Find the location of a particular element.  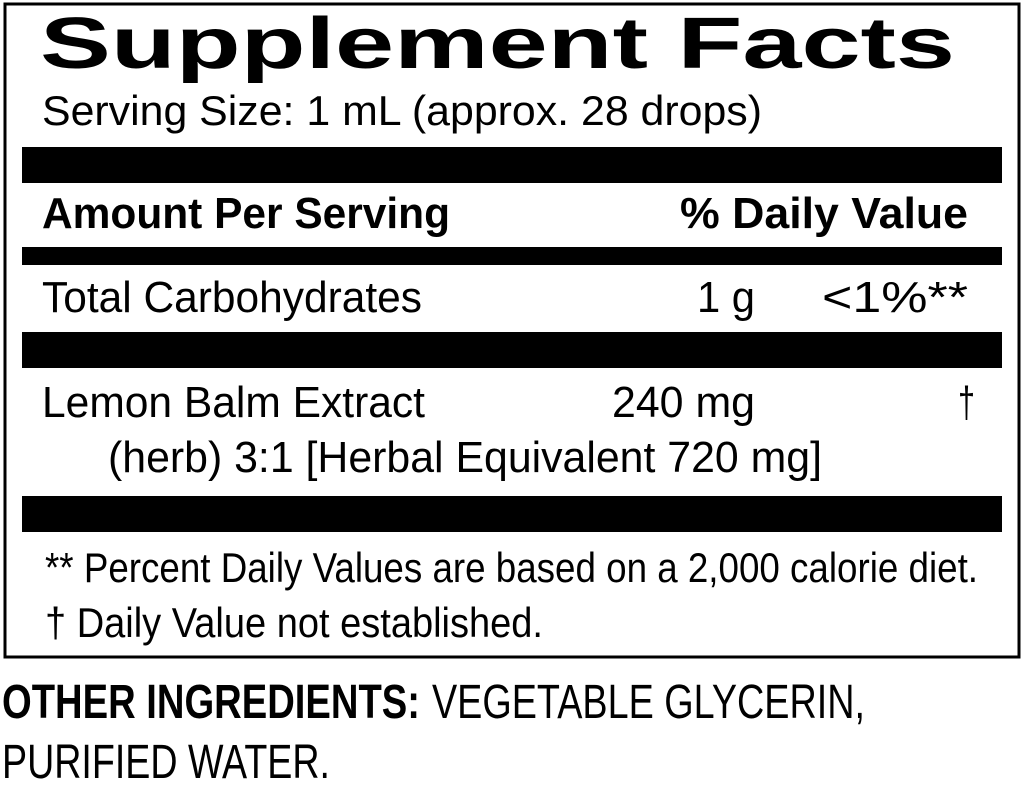

other-ingredients-label: OTHER INGREDIENTS: is located at coordinates (211, 702).